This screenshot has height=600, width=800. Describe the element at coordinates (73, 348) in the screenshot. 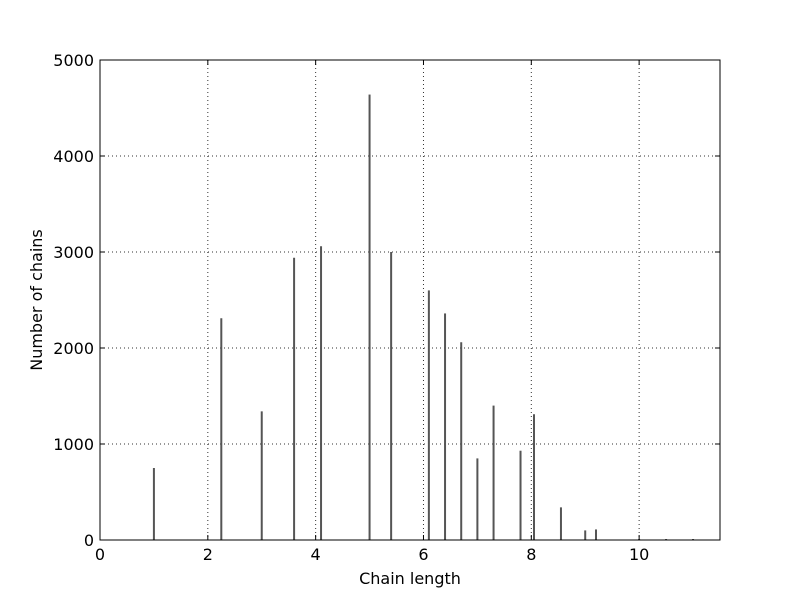

I see `y-tick-label: 2000` at that location.